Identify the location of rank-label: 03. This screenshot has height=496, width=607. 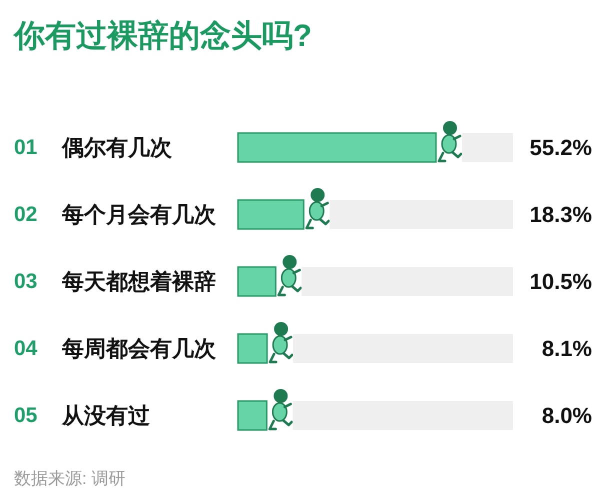
(26, 281).